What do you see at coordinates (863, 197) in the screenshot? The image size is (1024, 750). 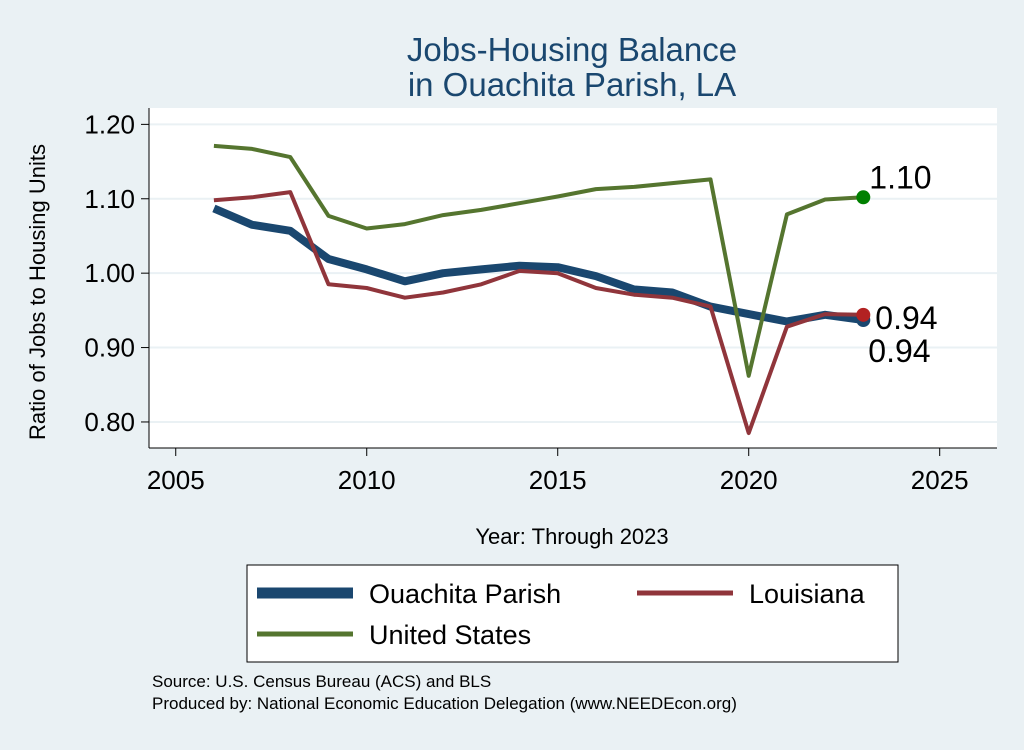 I see `end-marker-united-states` at bounding box center [863, 197].